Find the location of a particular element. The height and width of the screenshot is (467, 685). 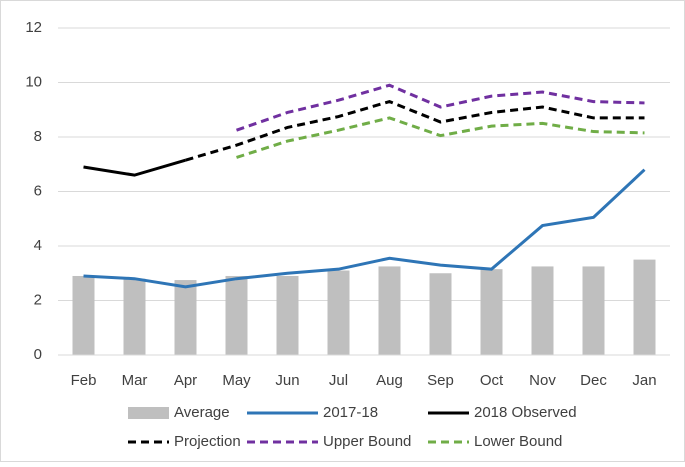

x-tick-label: Aug is located at coordinates (389, 380).